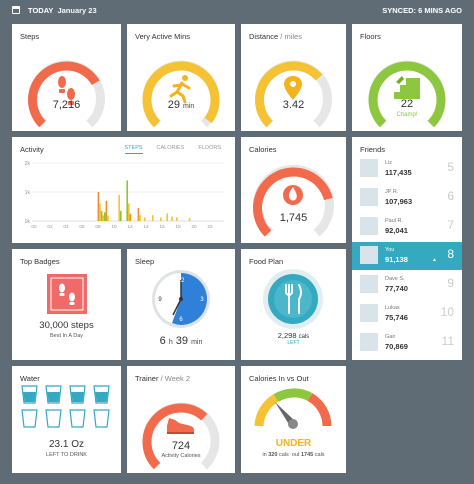 The height and width of the screenshot is (484, 474). I want to click on sleep-wedge, so click(194, 299).